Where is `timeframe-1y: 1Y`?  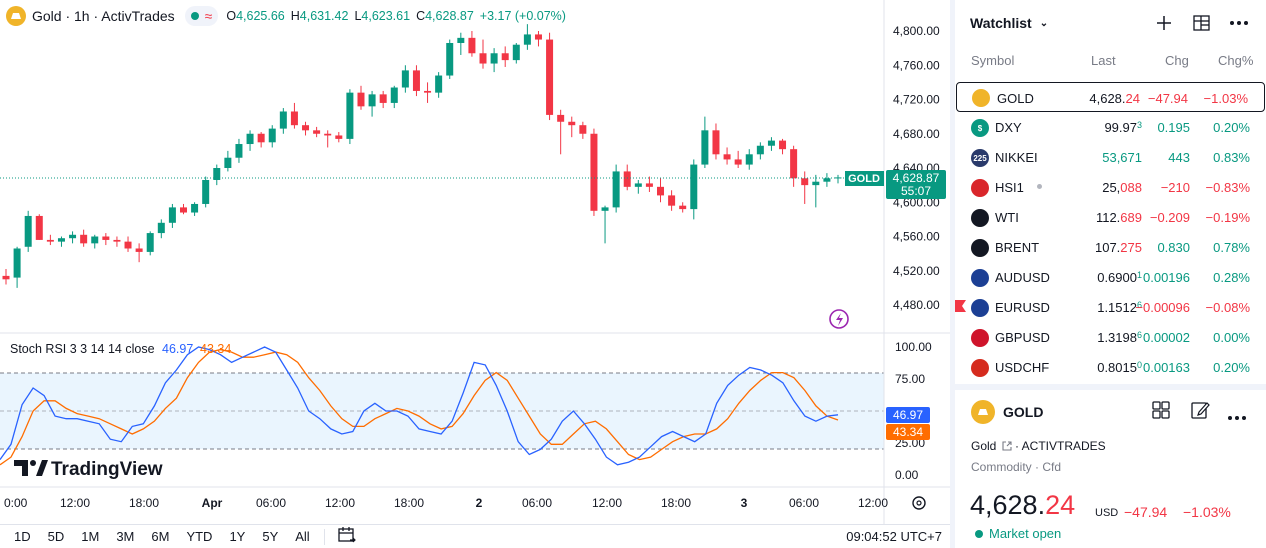 timeframe-1y: 1Y is located at coordinates (237, 536).